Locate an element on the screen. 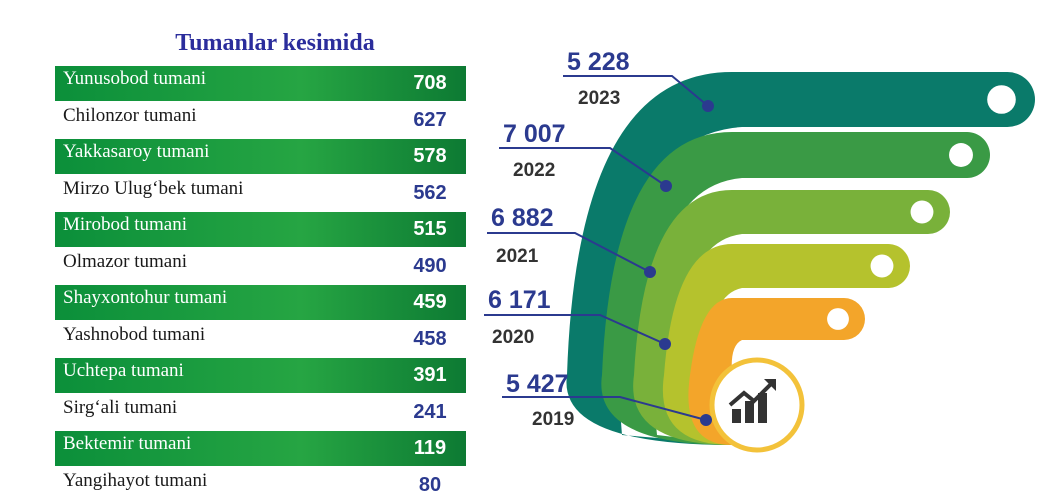 This screenshot has height=504, width=1055. district-value: 562 is located at coordinates (430, 192).